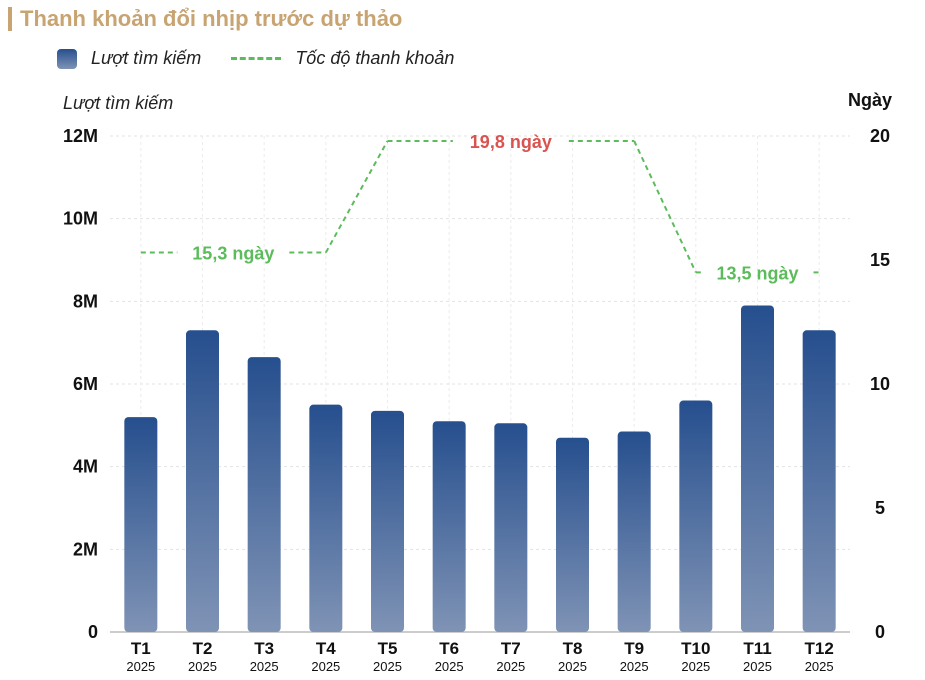  Describe the element at coordinates (388, 648) in the screenshot. I see `x-tick-label: T5` at that location.